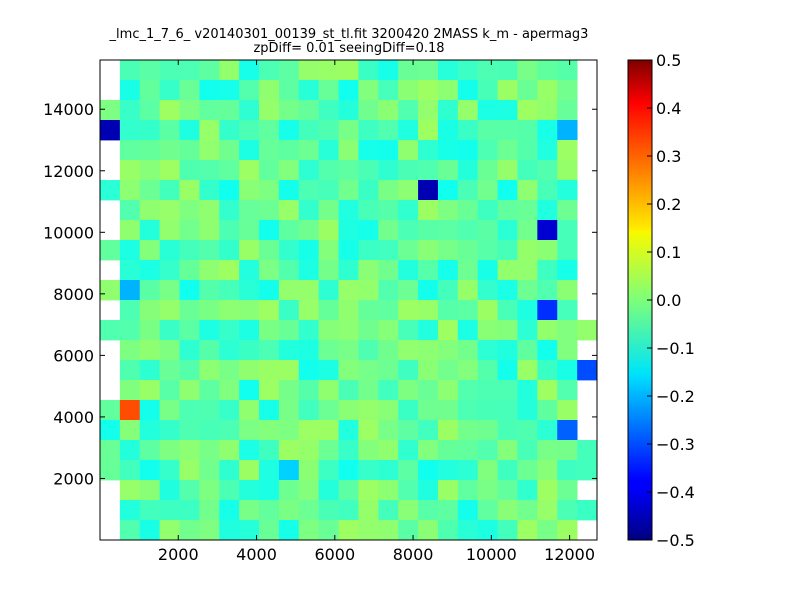 The width and height of the screenshot is (800, 600). What do you see at coordinates (671, 300) in the screenshot?
I see `colorbar-axis: 0.5 0.4 0.3 0.2 0.1 0.0 −0.1 −0.2 −0.3 −0.4 −0.5` at bounding box center [671, 300].